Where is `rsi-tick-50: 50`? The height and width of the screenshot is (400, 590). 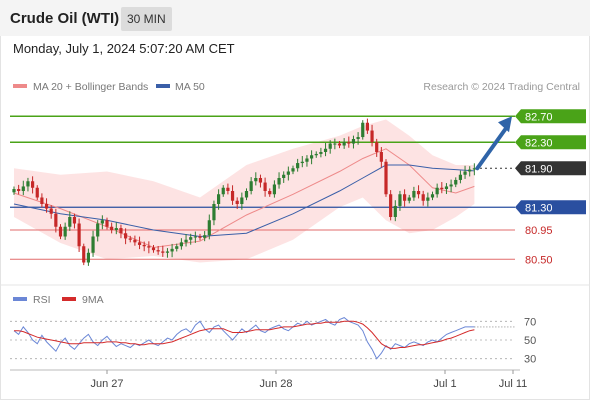 rsi-tick-50: 50 is located at coordinates (530, 341).